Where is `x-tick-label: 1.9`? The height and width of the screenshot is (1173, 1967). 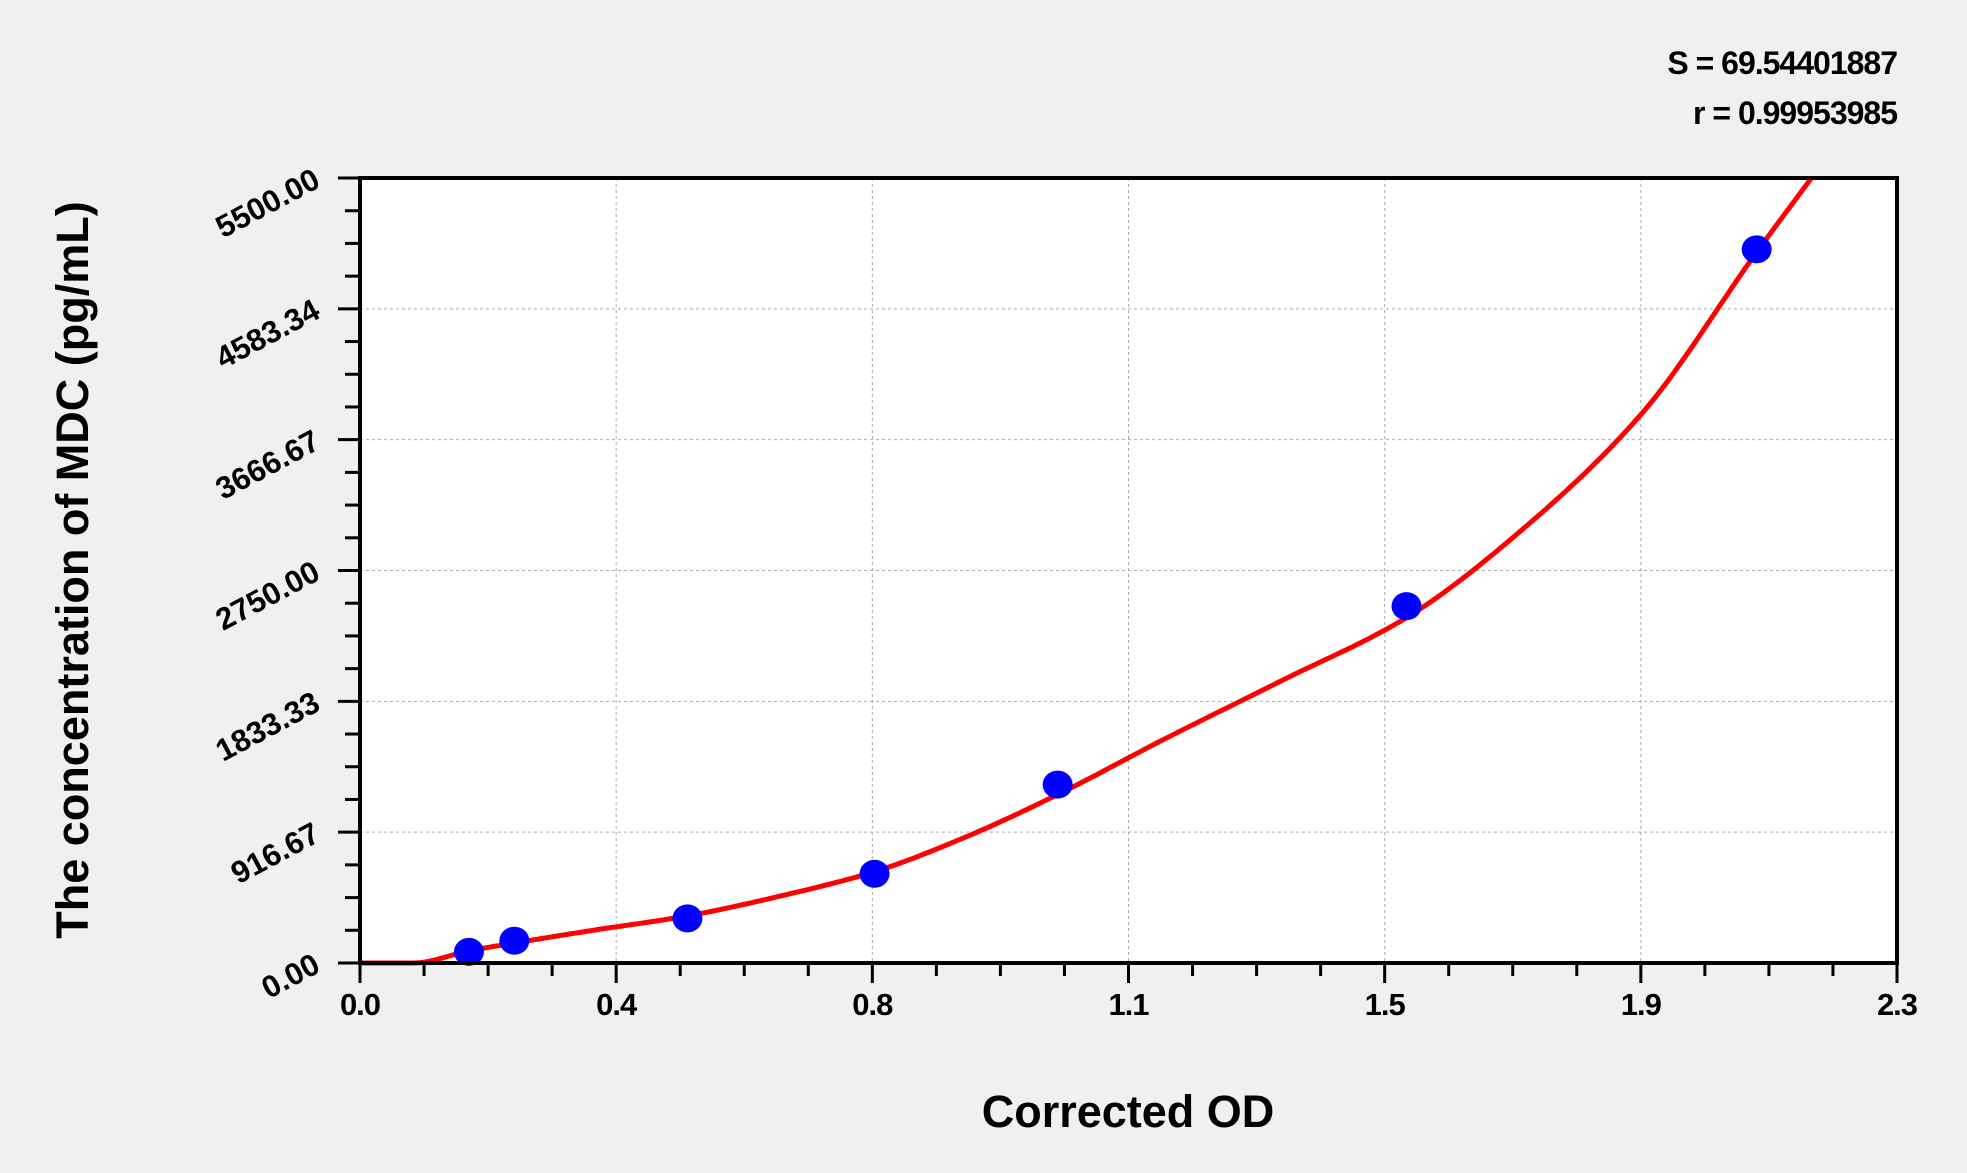
x-tick-label: 1.9 is located at coordinates (1641, 1004).